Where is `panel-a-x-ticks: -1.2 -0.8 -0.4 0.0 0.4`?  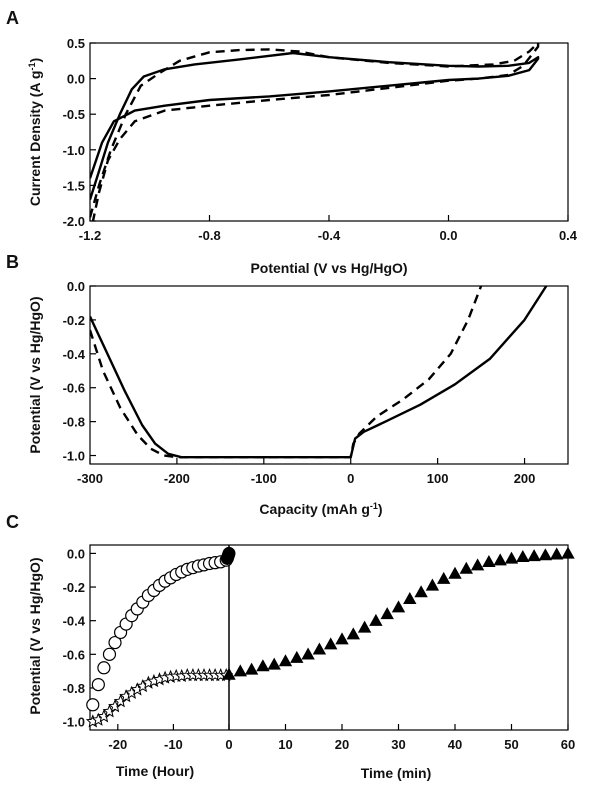 panel-a-x-ticks: -1.2 -0.8 -0.4 0.0 0.4 is located at coordinates (328, 229).